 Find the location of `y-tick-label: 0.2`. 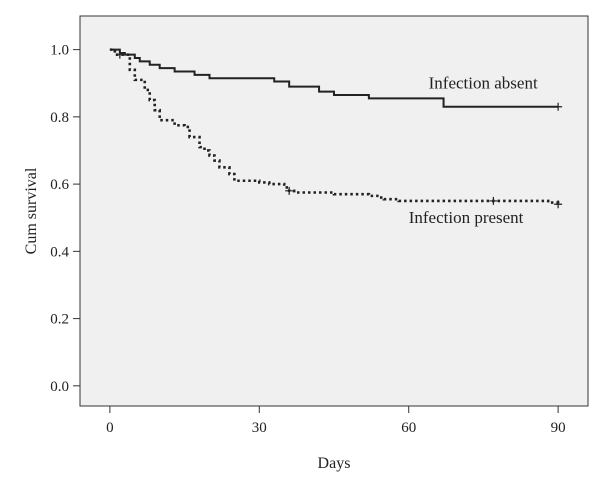

y-tick-label: 0.2 is located at coordinates (59, 320).